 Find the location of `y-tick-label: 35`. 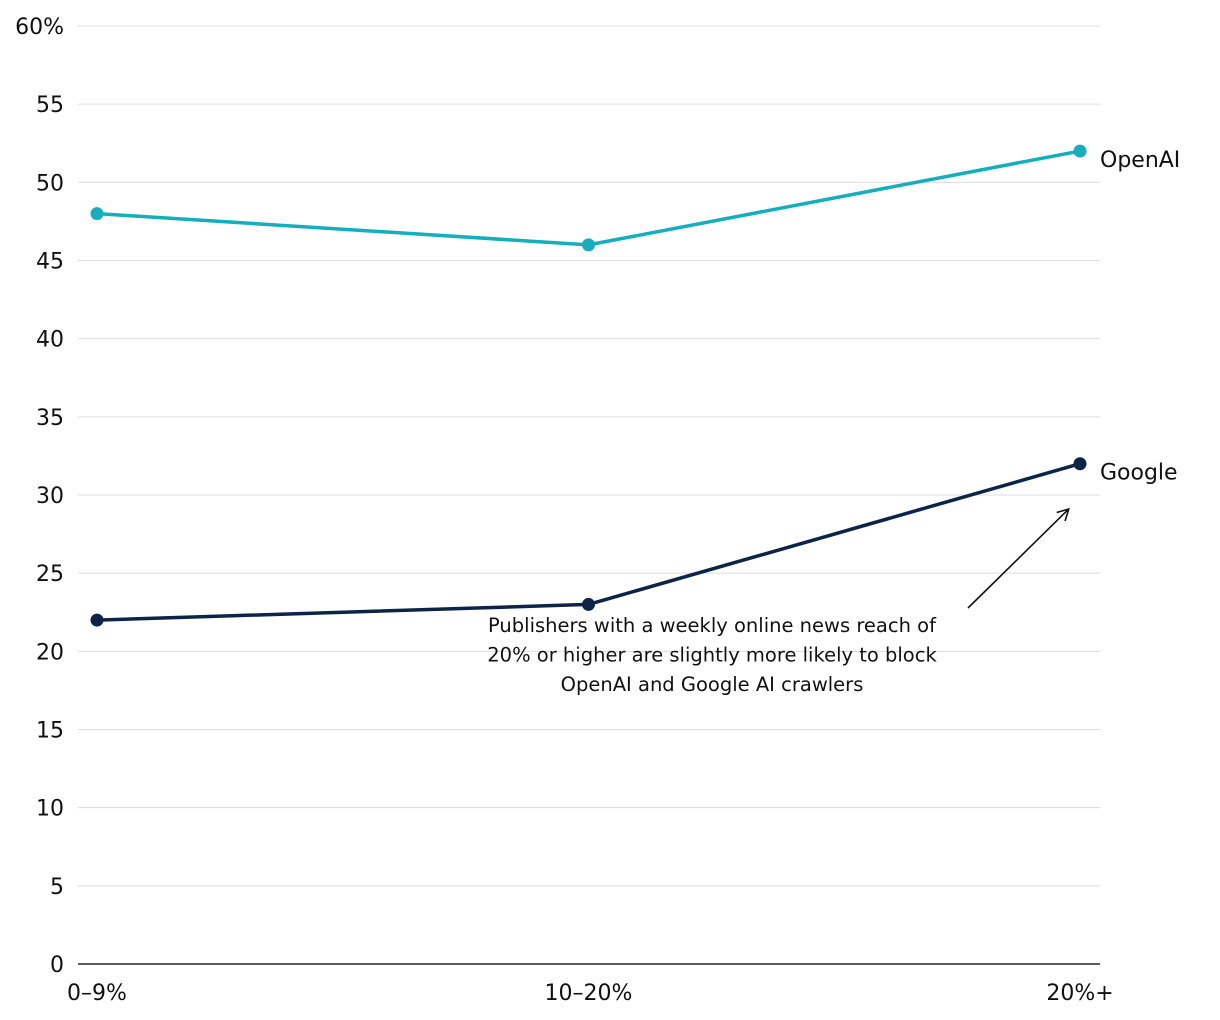

y-tick-label: 35 is located at coordinates (50, 418).